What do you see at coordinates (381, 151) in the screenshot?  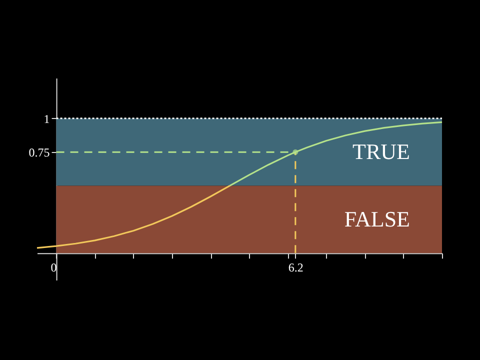 I see `band-label: TRUE` at bounding box center [381, 151].